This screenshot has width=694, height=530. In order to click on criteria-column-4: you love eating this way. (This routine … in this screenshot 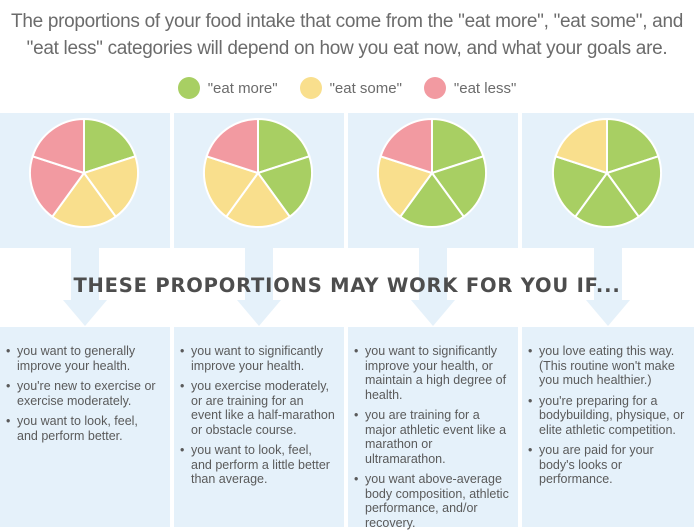, I will do `click(608, 427)`.